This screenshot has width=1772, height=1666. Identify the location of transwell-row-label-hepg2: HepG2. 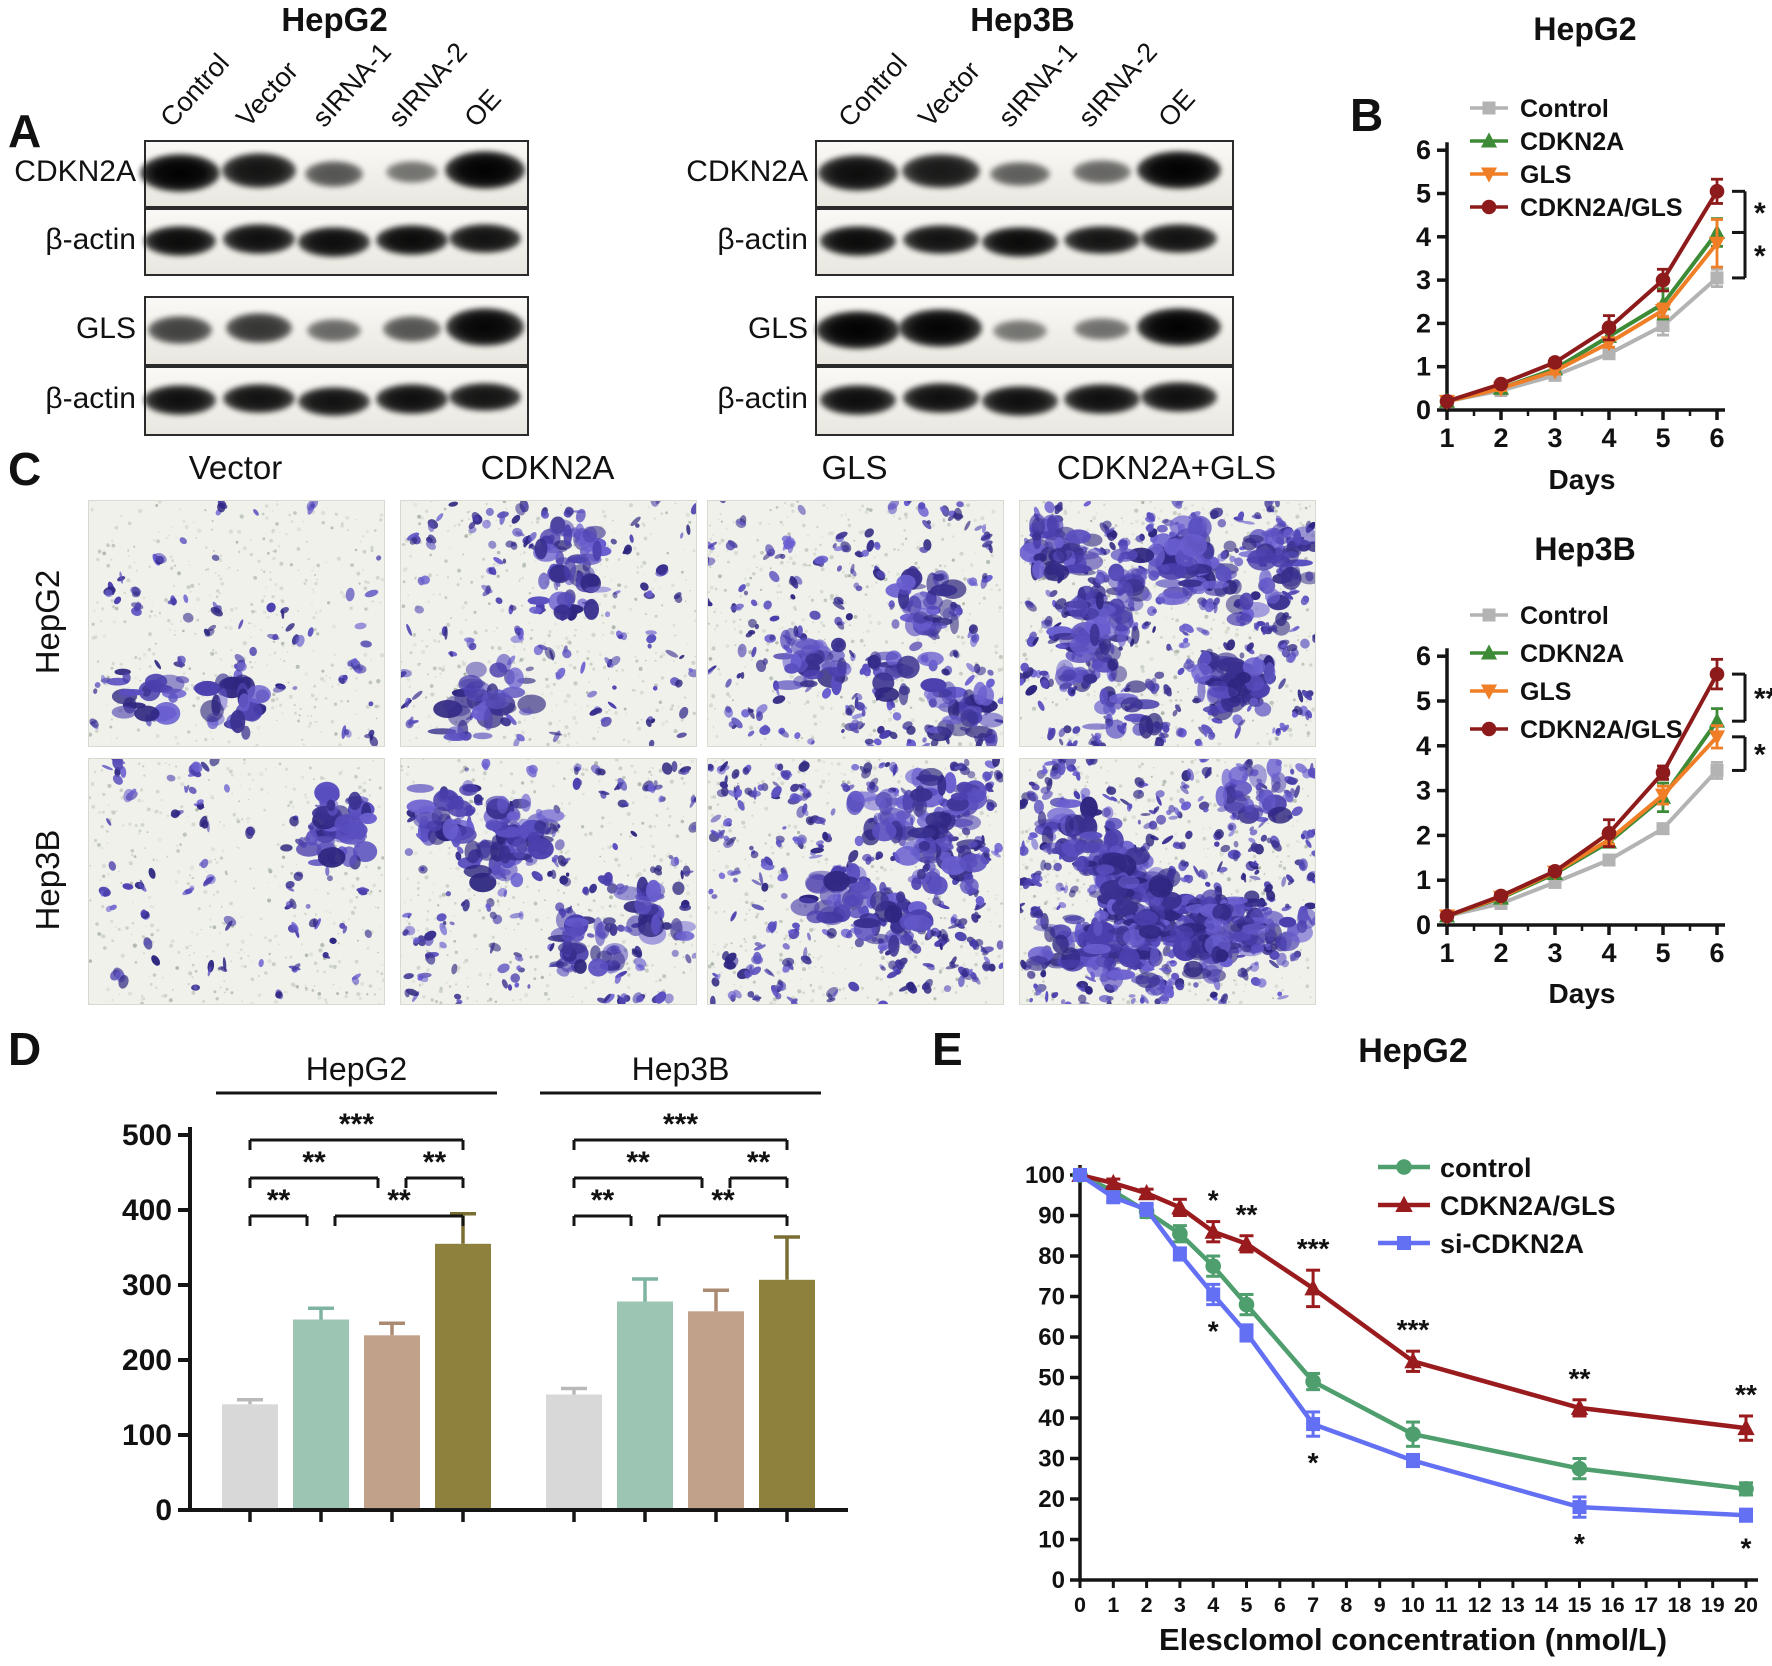
(47, 622).